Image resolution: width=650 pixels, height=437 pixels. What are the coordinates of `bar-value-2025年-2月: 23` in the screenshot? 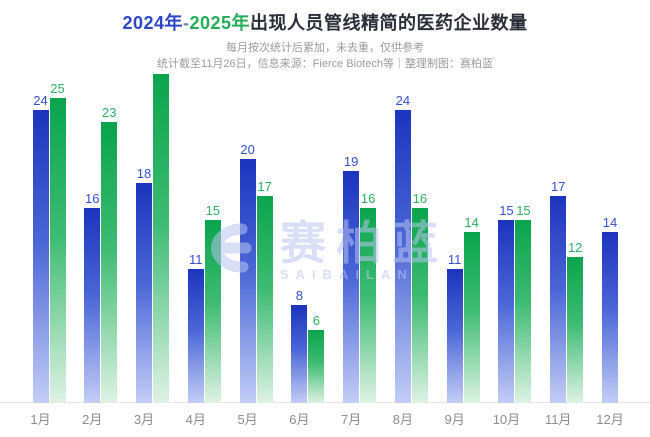 It's located at (109, 112).